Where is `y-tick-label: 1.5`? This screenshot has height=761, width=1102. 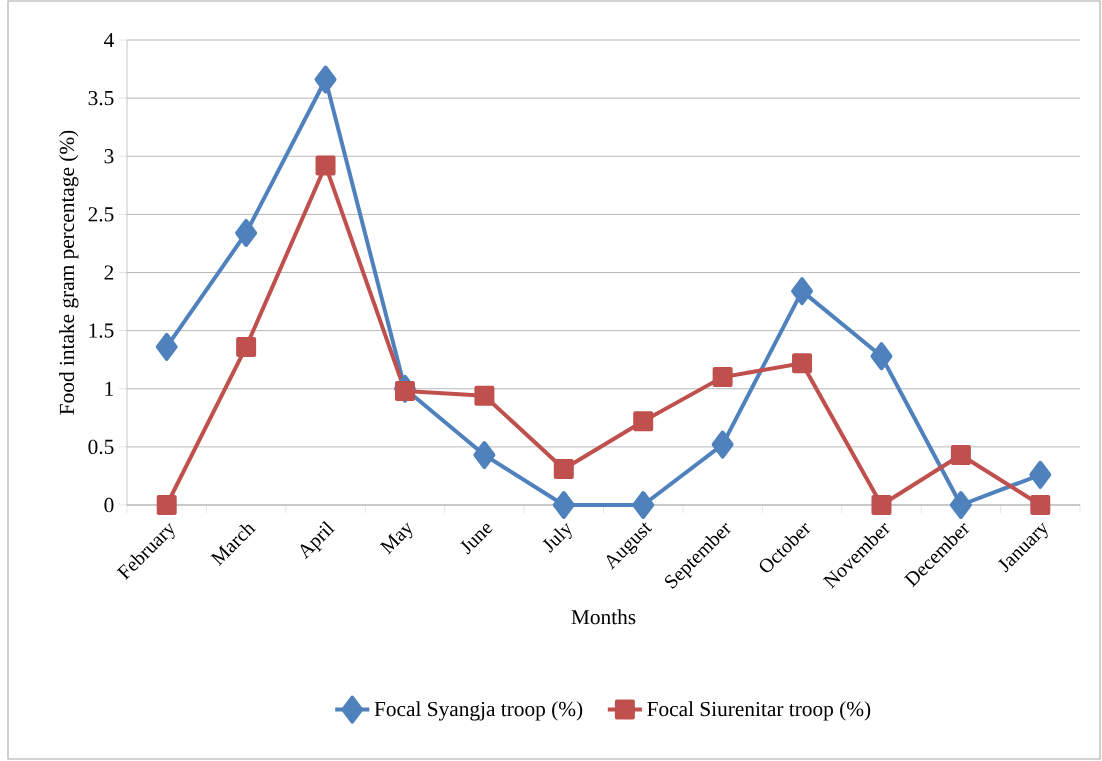 y-tick-label: 1.5 is located at coordinates (101, 330).